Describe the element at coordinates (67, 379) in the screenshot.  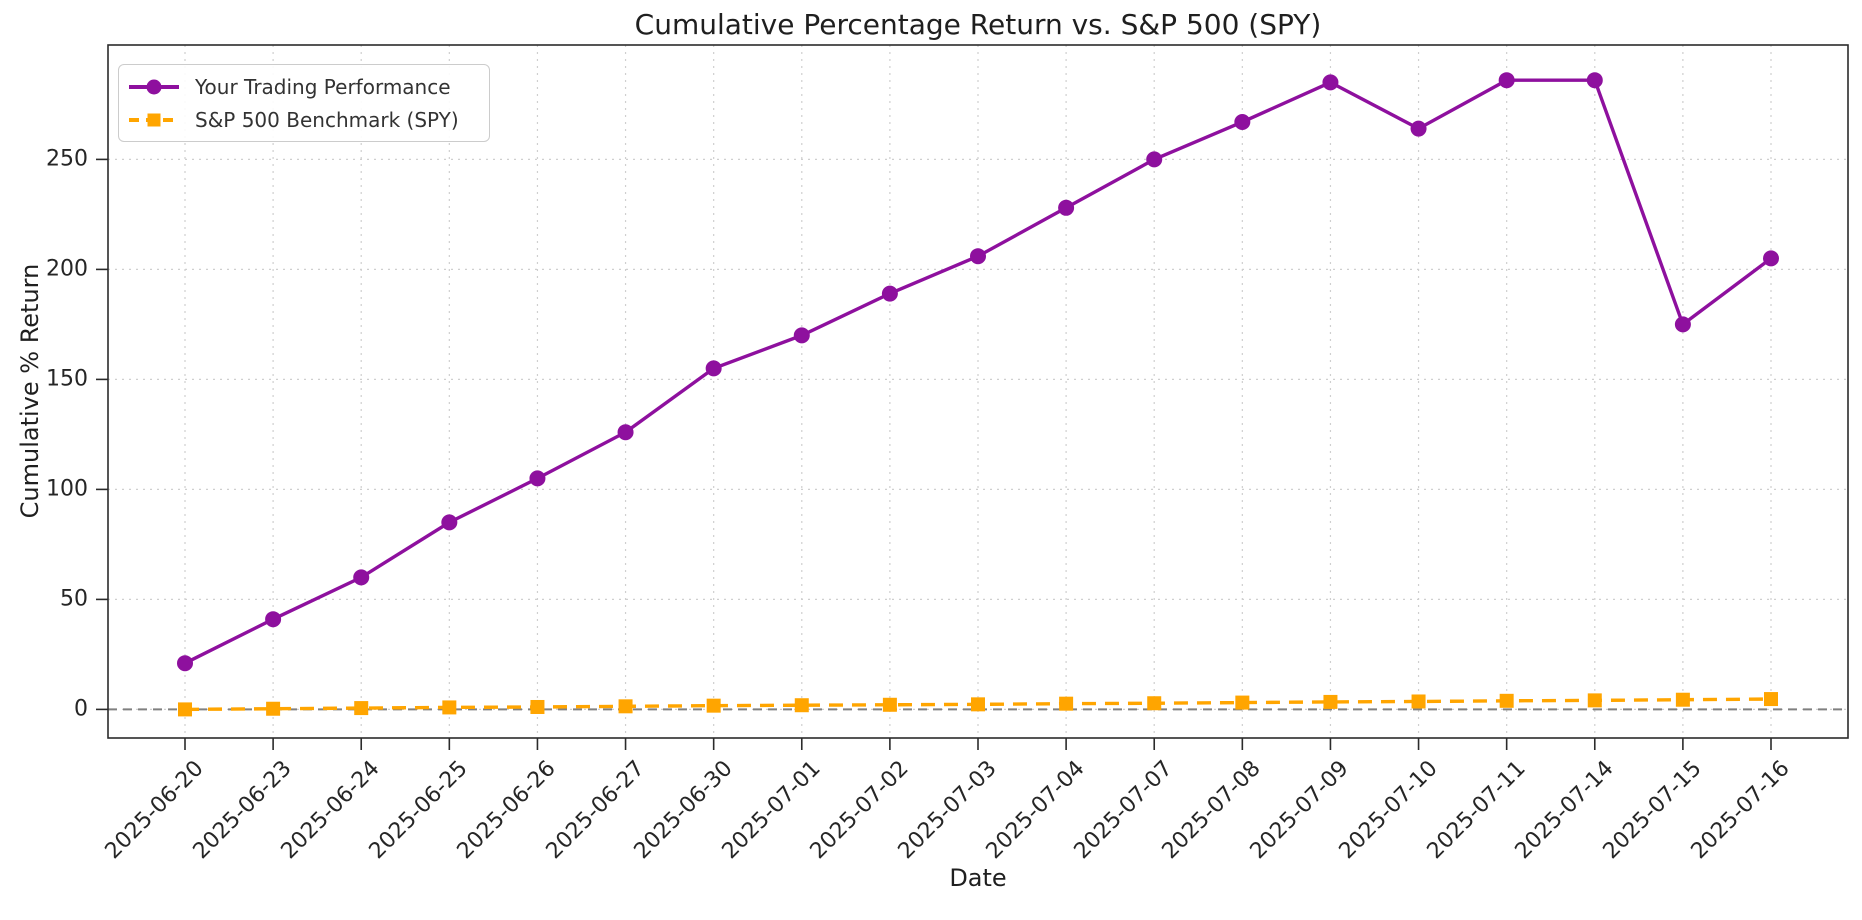
I see `y-tick-label: 150` at that location.